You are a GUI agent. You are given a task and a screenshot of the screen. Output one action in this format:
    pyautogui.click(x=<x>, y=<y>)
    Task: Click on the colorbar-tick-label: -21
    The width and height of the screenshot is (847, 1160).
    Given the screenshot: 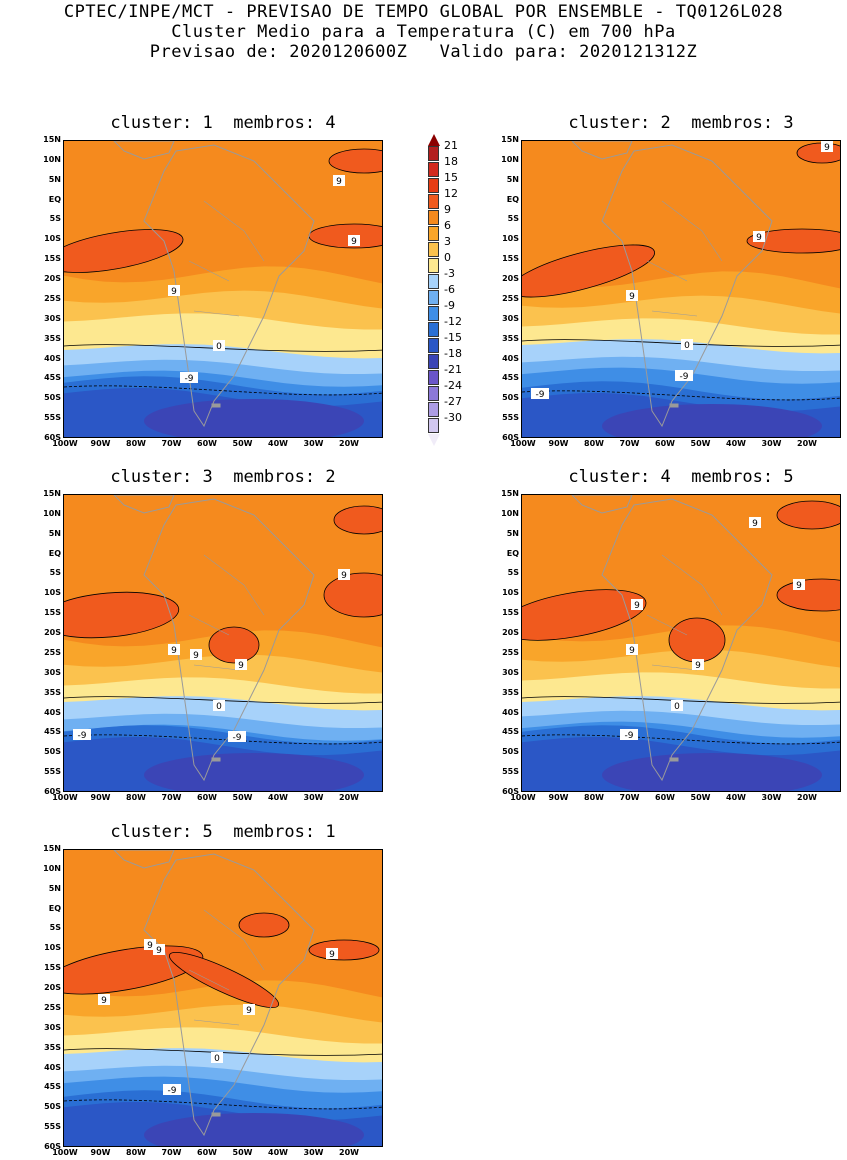 What is the action you would take?
    pyautogui.click(x=453, y=369)
    